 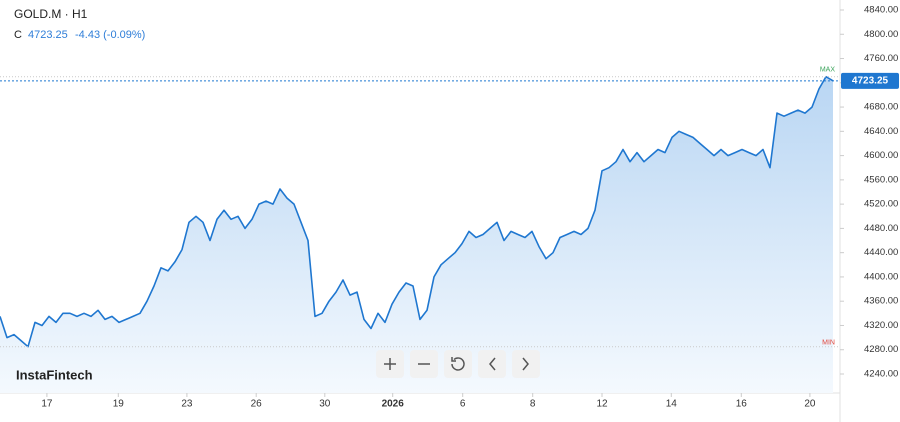 What do you see at coordinates (110, 35) in the screenshot?
I see `change: -4.43 (-0.09%)` at bounding box center [110, 35].